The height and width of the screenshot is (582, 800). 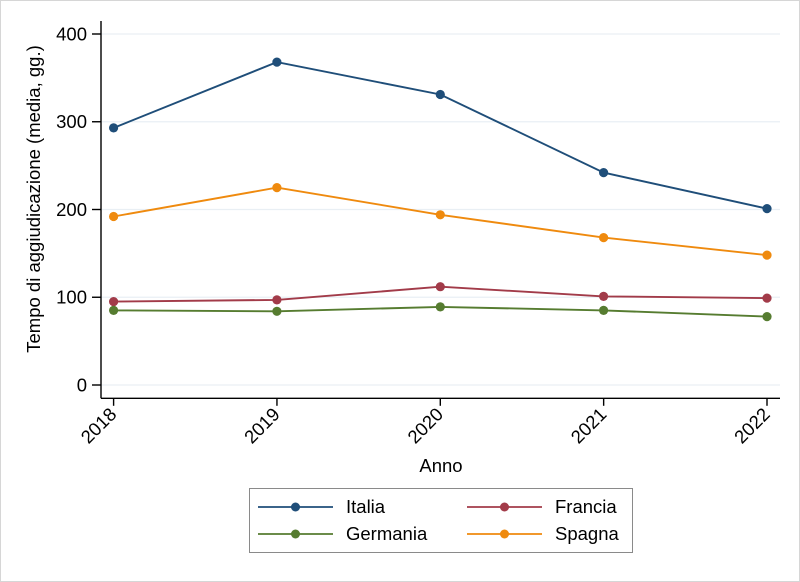 I want to click on series-marker-francia-2018, so click(x=114, y=302).